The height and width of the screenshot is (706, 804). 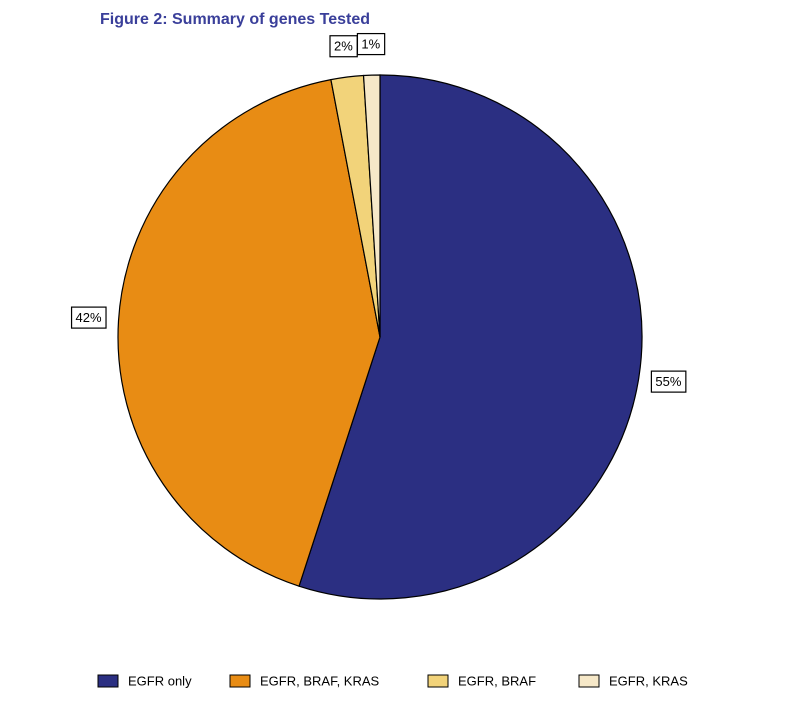 I want to click on legend-label: EGFR, BRAF, so click(x=497, y=680).